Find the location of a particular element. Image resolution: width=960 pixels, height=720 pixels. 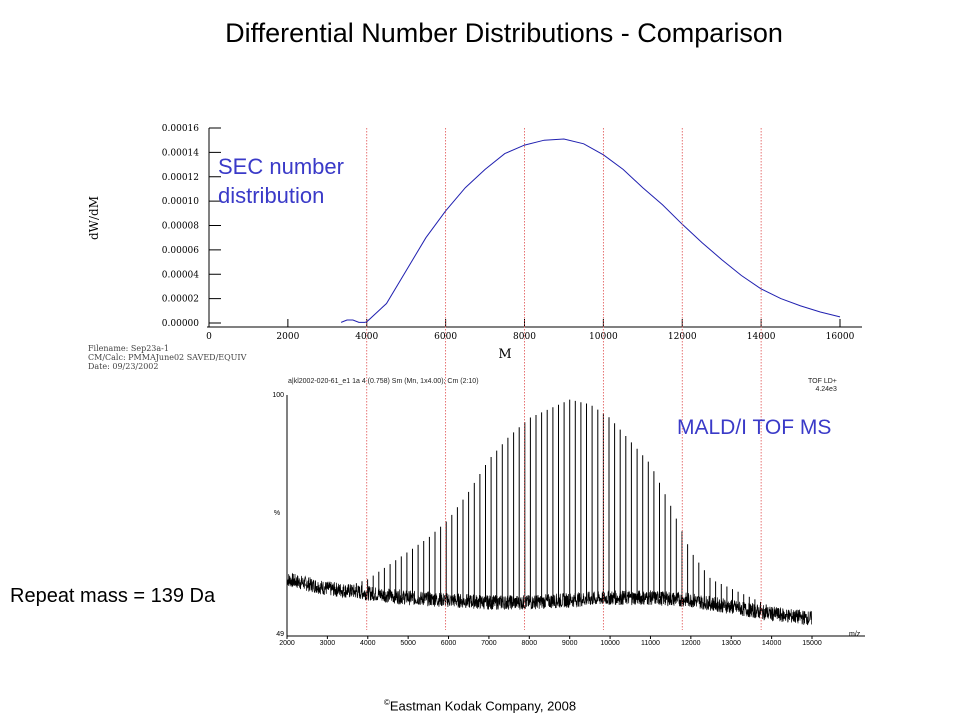

sec-x-tick-label: 10000 is located at coordinates (603, 337).